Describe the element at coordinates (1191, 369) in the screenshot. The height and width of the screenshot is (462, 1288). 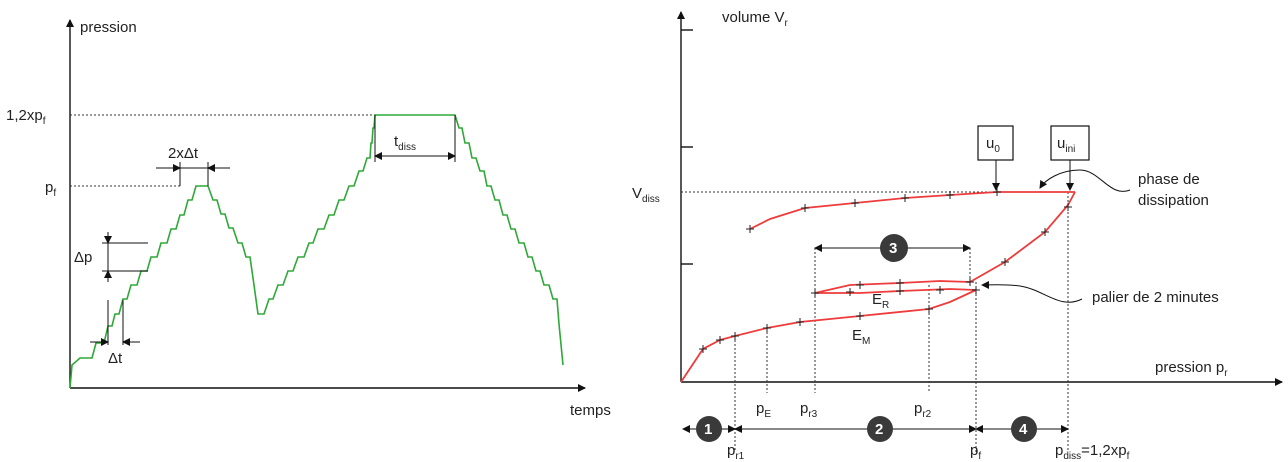
I see `right-x-axis-label: pression pr` at that location.